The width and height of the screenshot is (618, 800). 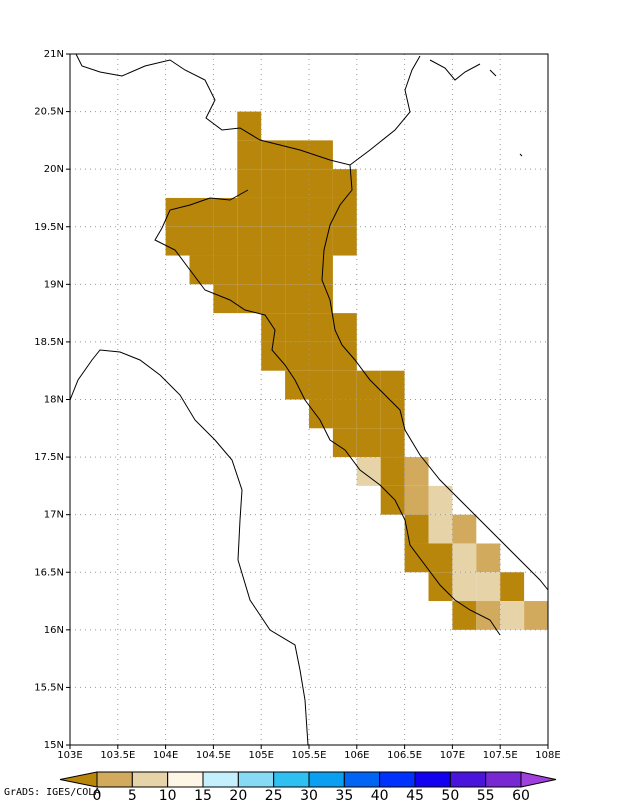 I want to click on colorbar-label: 10, so click(x=168, y=794).